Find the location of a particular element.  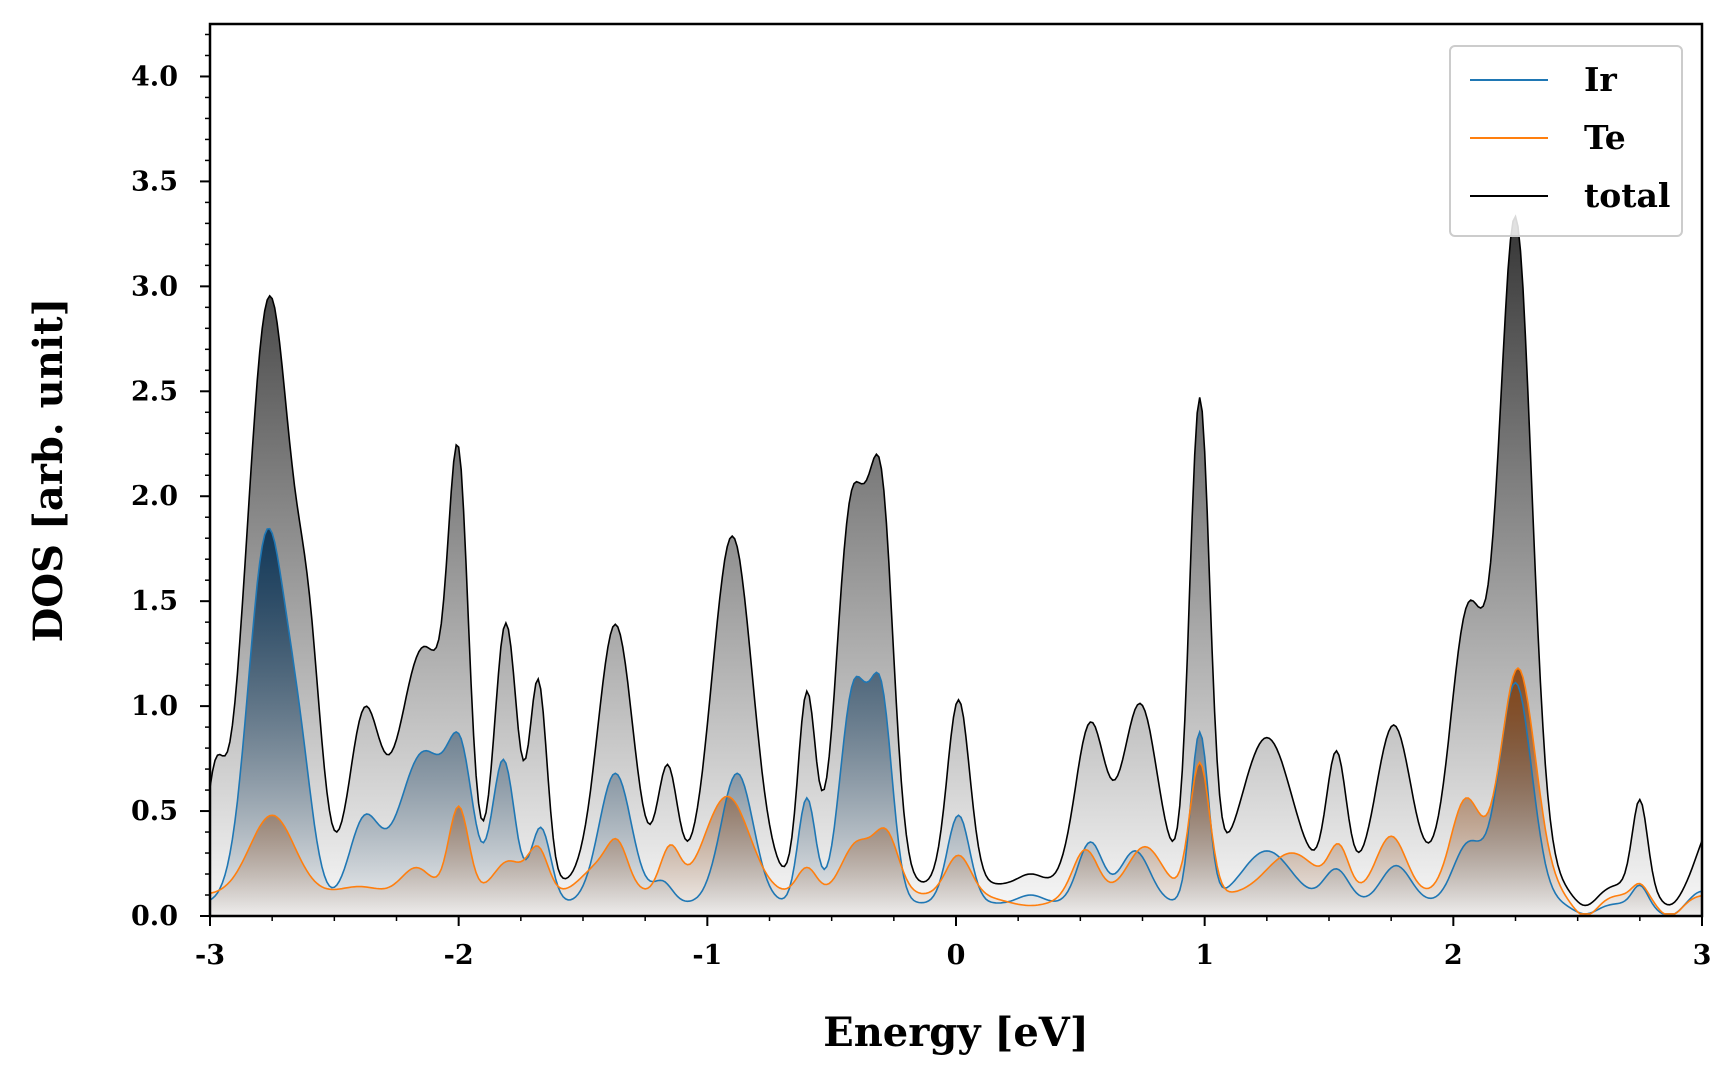

x-tick-label: 1 is located at coordinates (1204, 955).